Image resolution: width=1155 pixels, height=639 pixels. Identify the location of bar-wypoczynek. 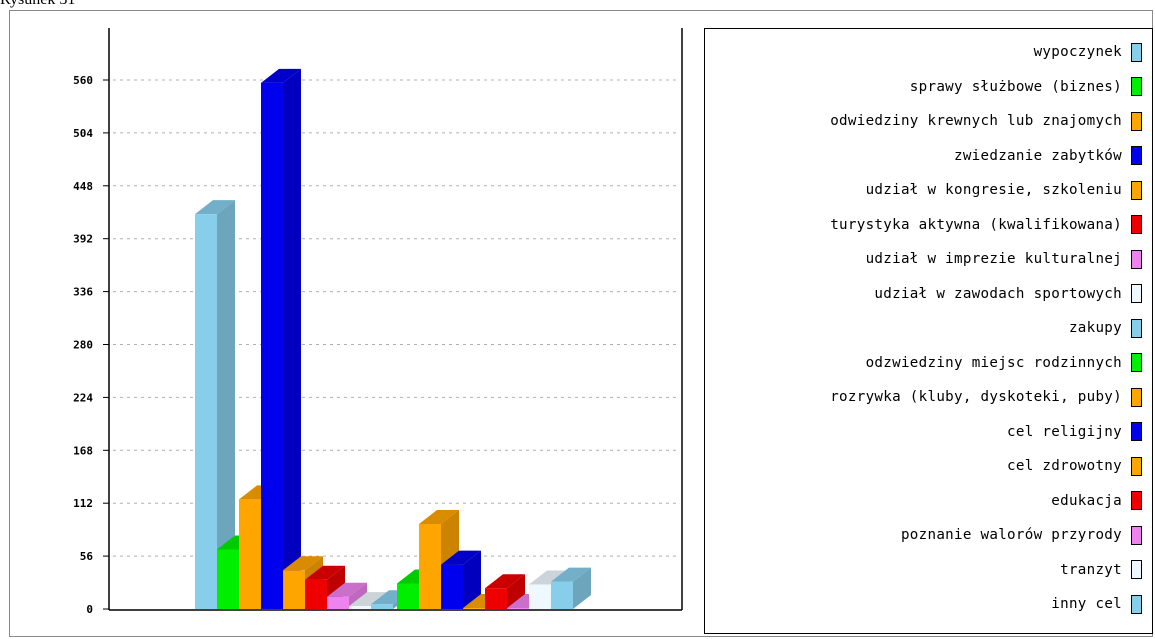
(215, 404).